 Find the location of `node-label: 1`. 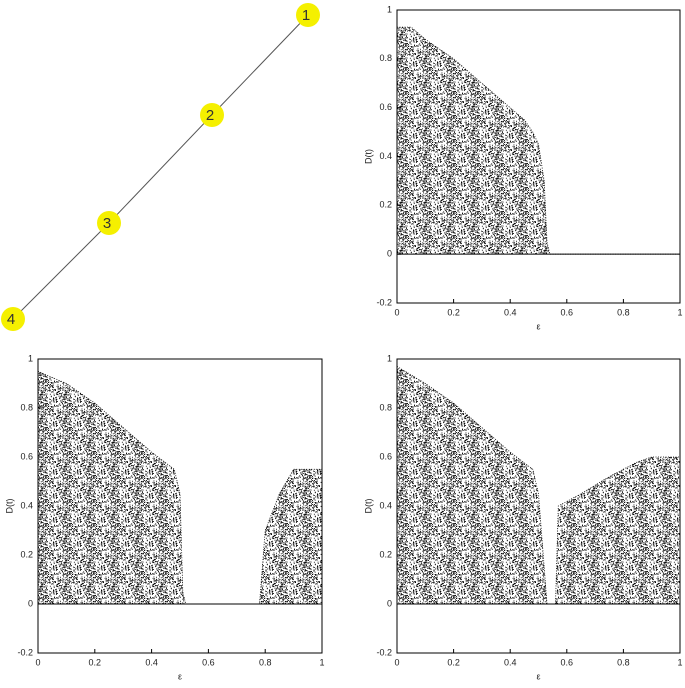

node-label: 1 is located at coordinates (306, 15).